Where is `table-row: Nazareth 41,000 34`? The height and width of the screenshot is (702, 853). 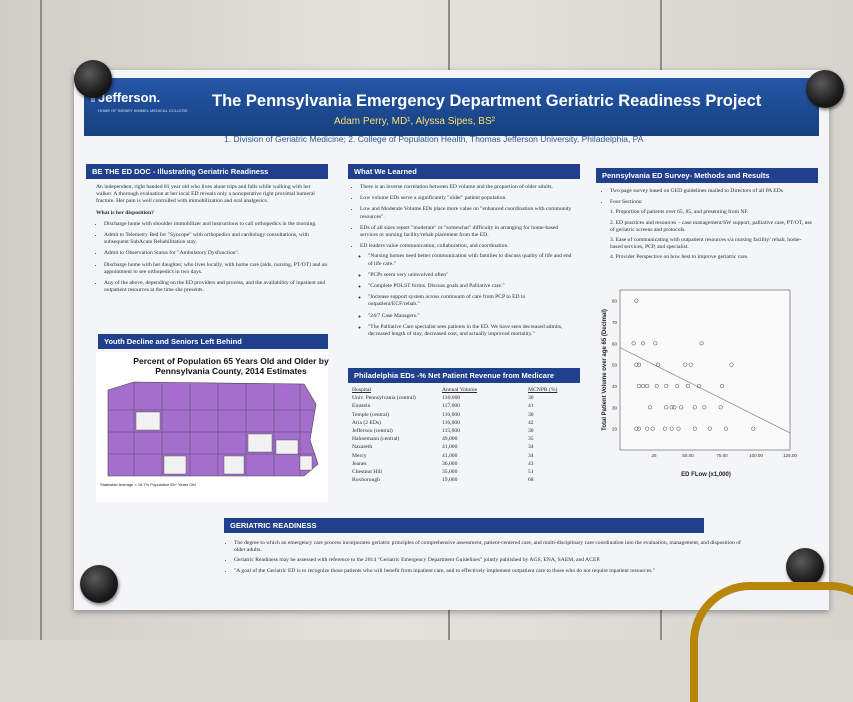 table-row: Nazareth 41,000 34 is located at coordinates (461, 447).